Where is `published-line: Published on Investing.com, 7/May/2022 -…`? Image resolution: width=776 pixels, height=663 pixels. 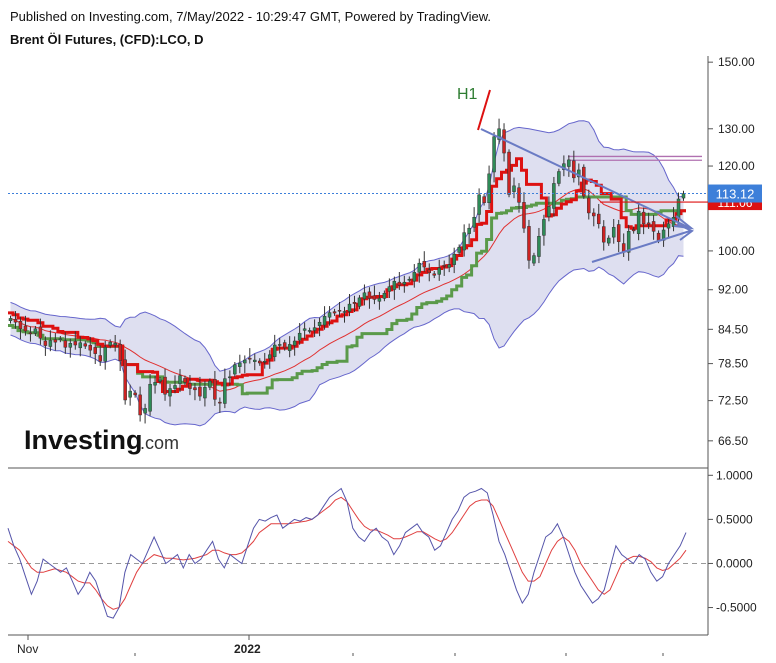 published-line: Published on Investing.com, 7/May/2022 -… is located at coordinates (251, 16).